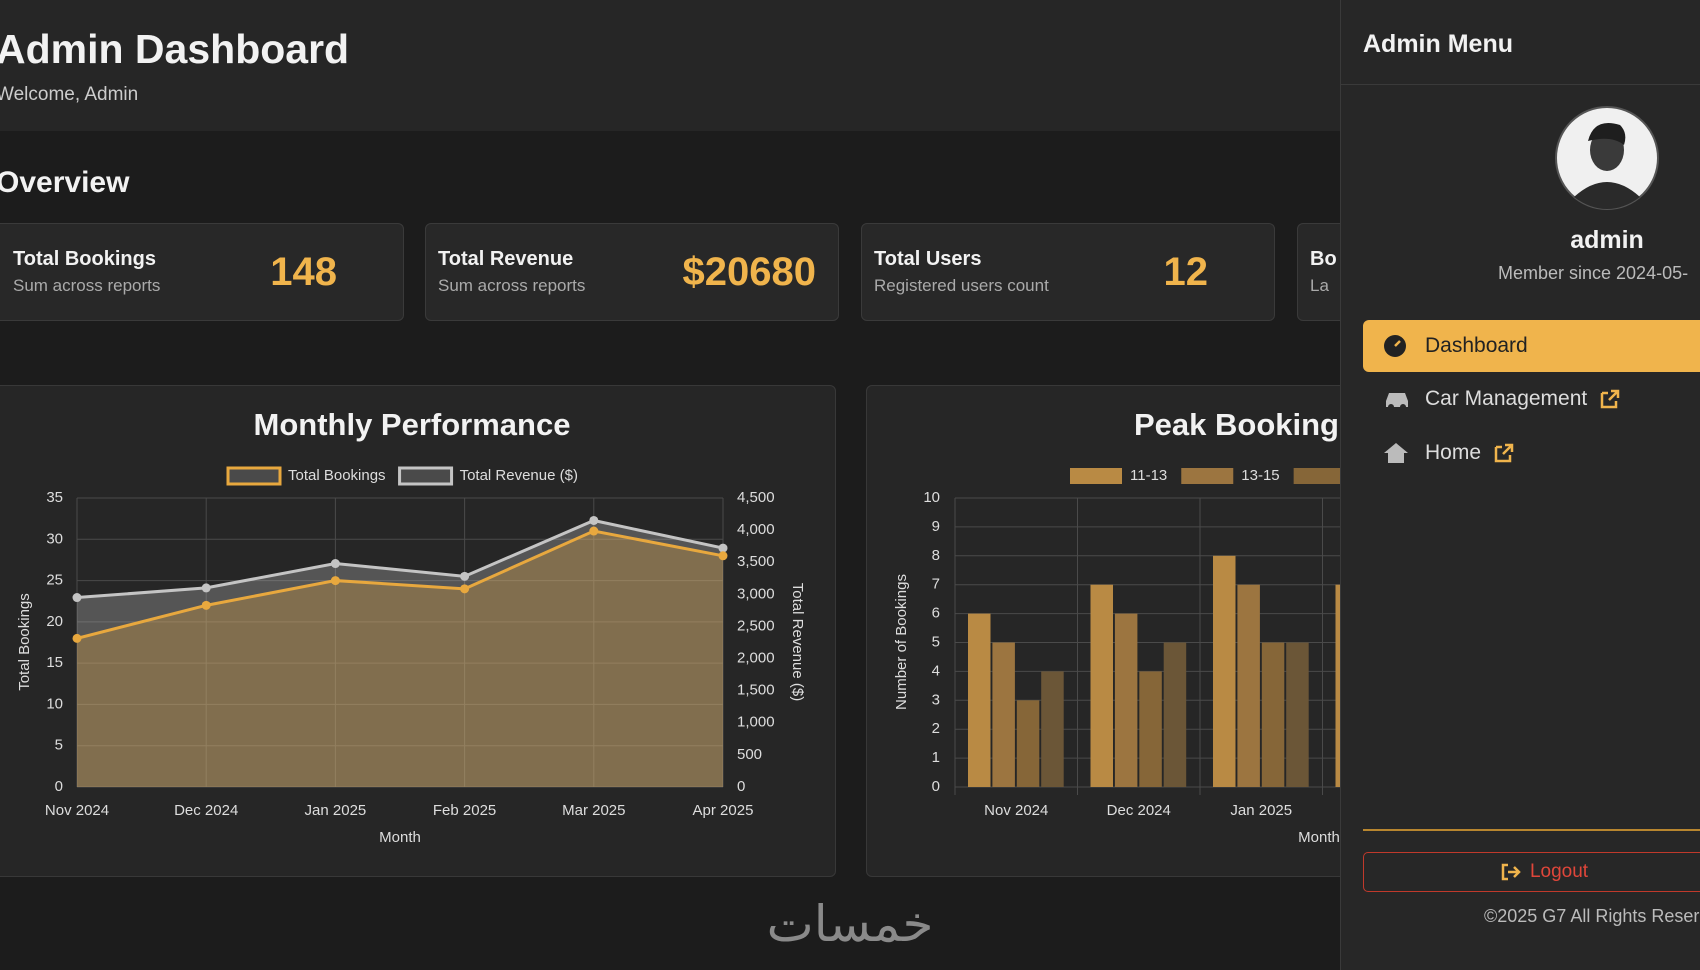  Describe the element at coordinates (69, 94) in the screenshot. I see `welcome: Welcome, Admin` at that location.